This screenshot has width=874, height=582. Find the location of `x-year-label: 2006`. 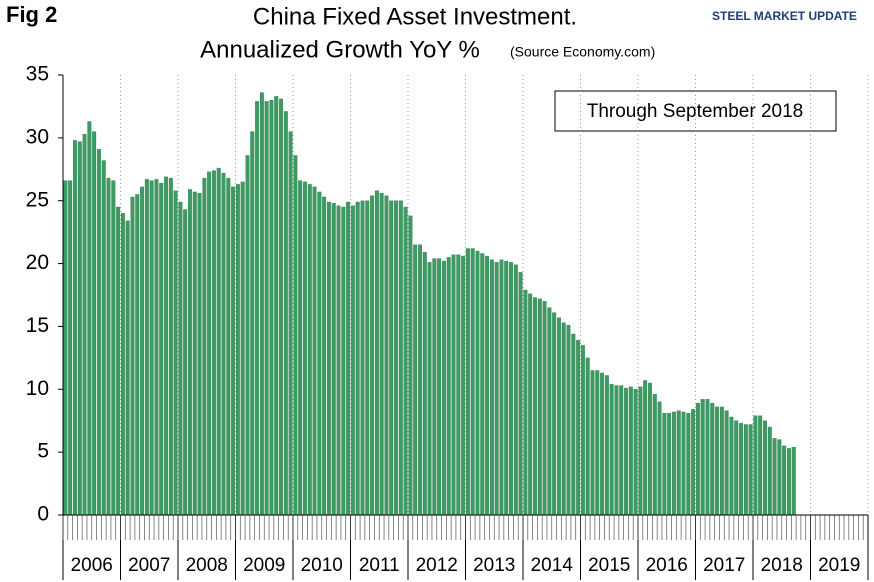

x-year-label: 2006 is located at coordinates (92, 565).